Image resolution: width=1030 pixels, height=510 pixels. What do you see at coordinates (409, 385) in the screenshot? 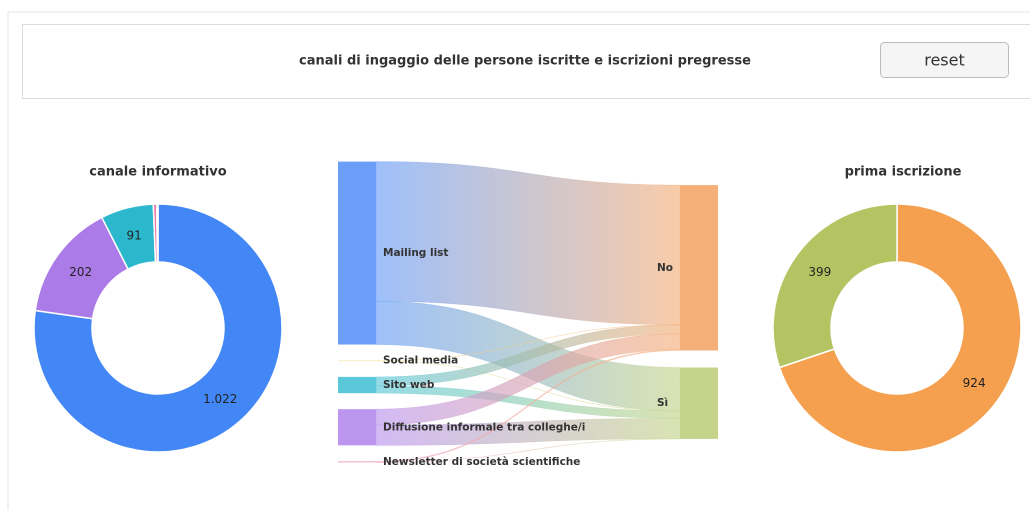
I see `node-label: Sito web` at bounding box center [409, 385].